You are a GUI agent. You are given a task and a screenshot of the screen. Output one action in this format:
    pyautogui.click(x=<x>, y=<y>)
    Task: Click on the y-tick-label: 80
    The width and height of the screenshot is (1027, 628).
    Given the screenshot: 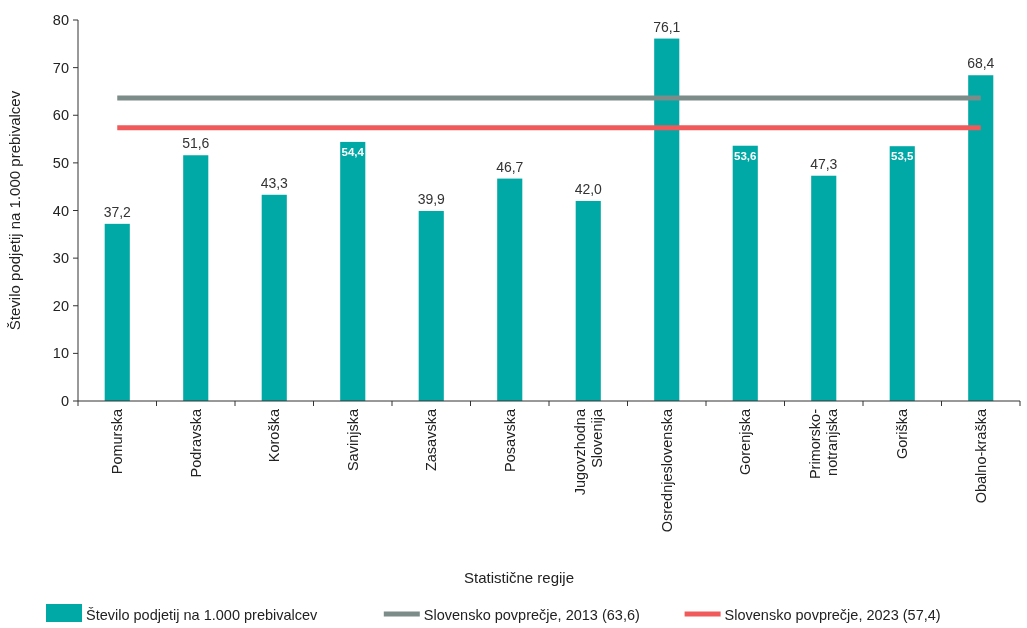 What is the action you would take?
    pyautogui.click(x=60, y=20)
    